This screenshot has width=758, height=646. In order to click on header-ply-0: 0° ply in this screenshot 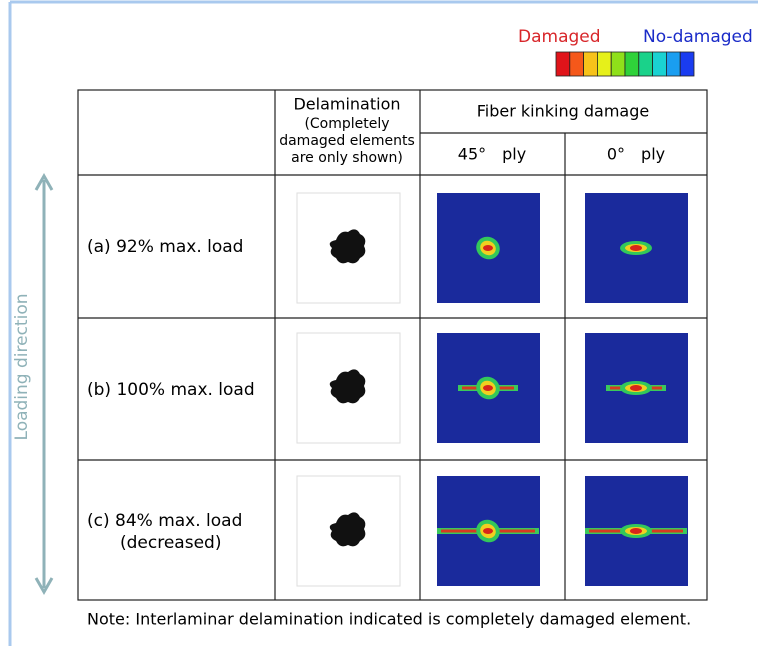, I will do `click(636, 154)`.